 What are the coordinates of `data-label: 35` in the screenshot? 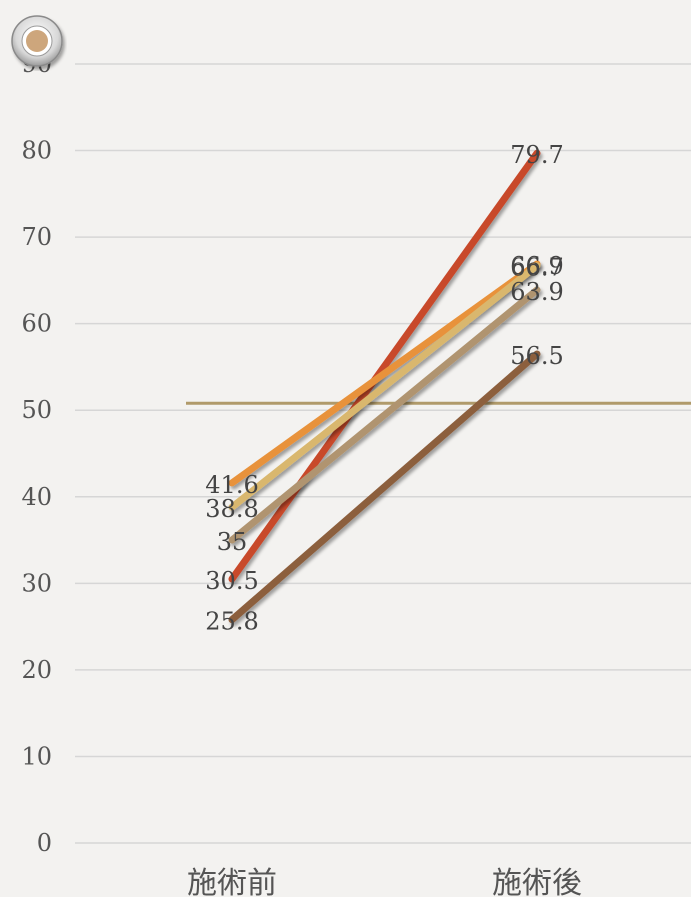 It's located at (232, 542).